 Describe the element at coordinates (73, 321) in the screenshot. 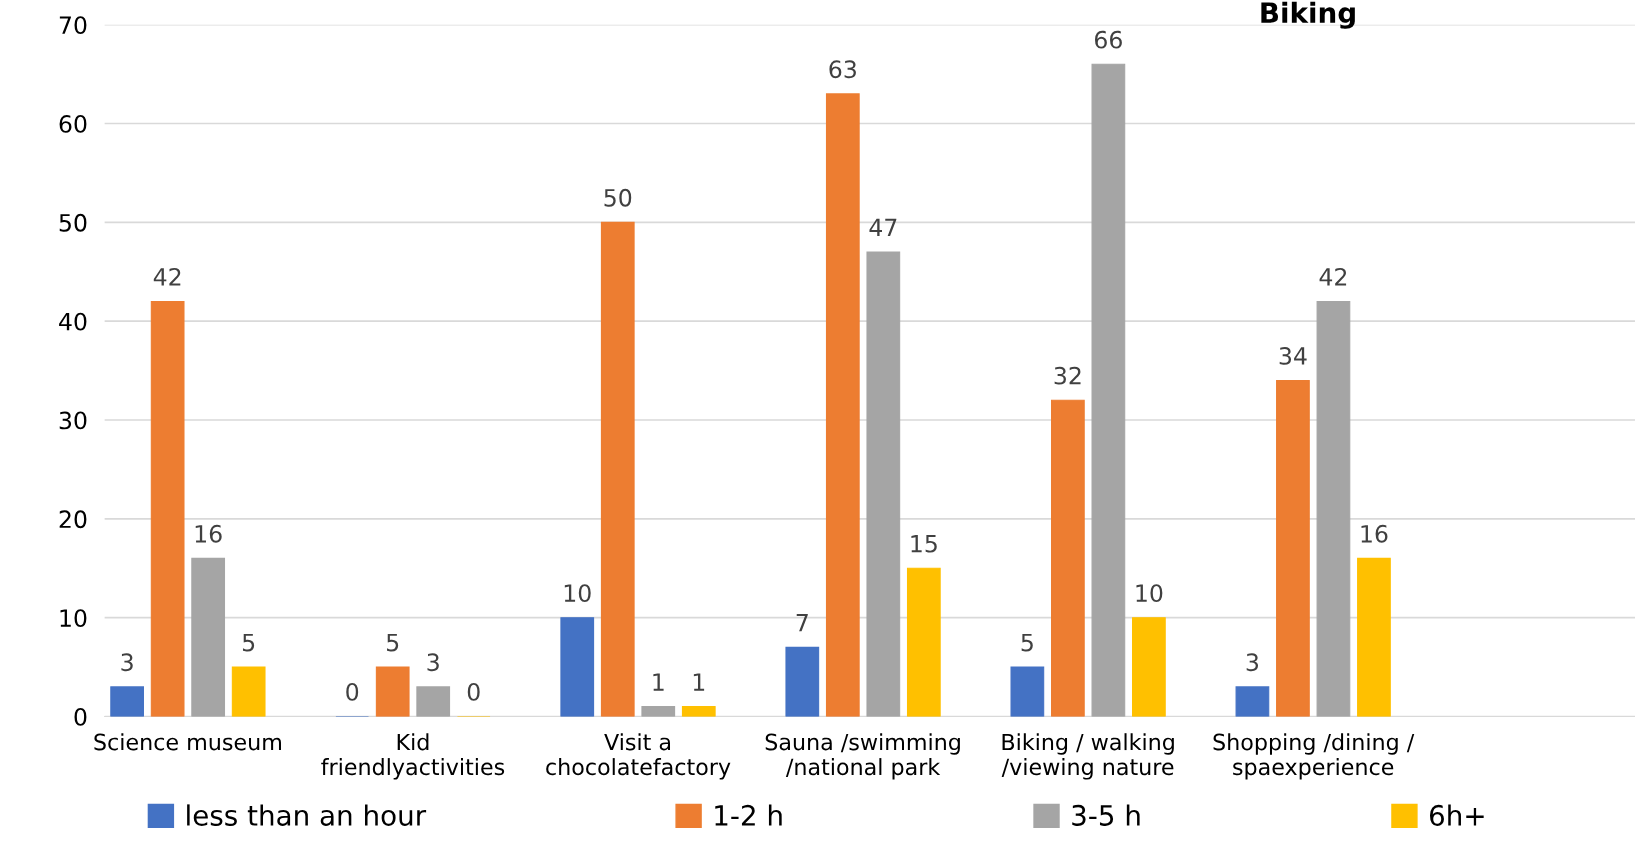

I see `y-tick-label: 40` at that location.